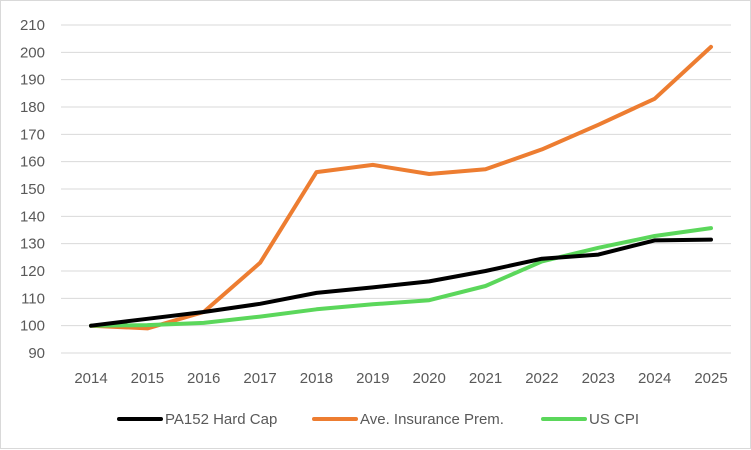 The height and width of the screenshot is (450, 751). Describe the element at coordinates (485, 378) in the screenshot. I see `x-tick-label: 2021` at that location.